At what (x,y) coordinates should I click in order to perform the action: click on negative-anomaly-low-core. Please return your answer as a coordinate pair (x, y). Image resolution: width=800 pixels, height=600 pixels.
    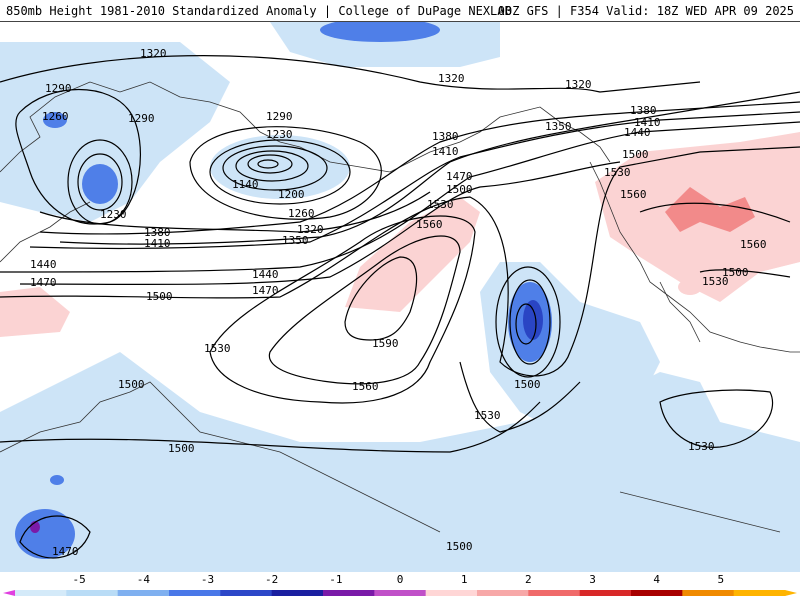
    Looking at the image, I should click on (100, 184).